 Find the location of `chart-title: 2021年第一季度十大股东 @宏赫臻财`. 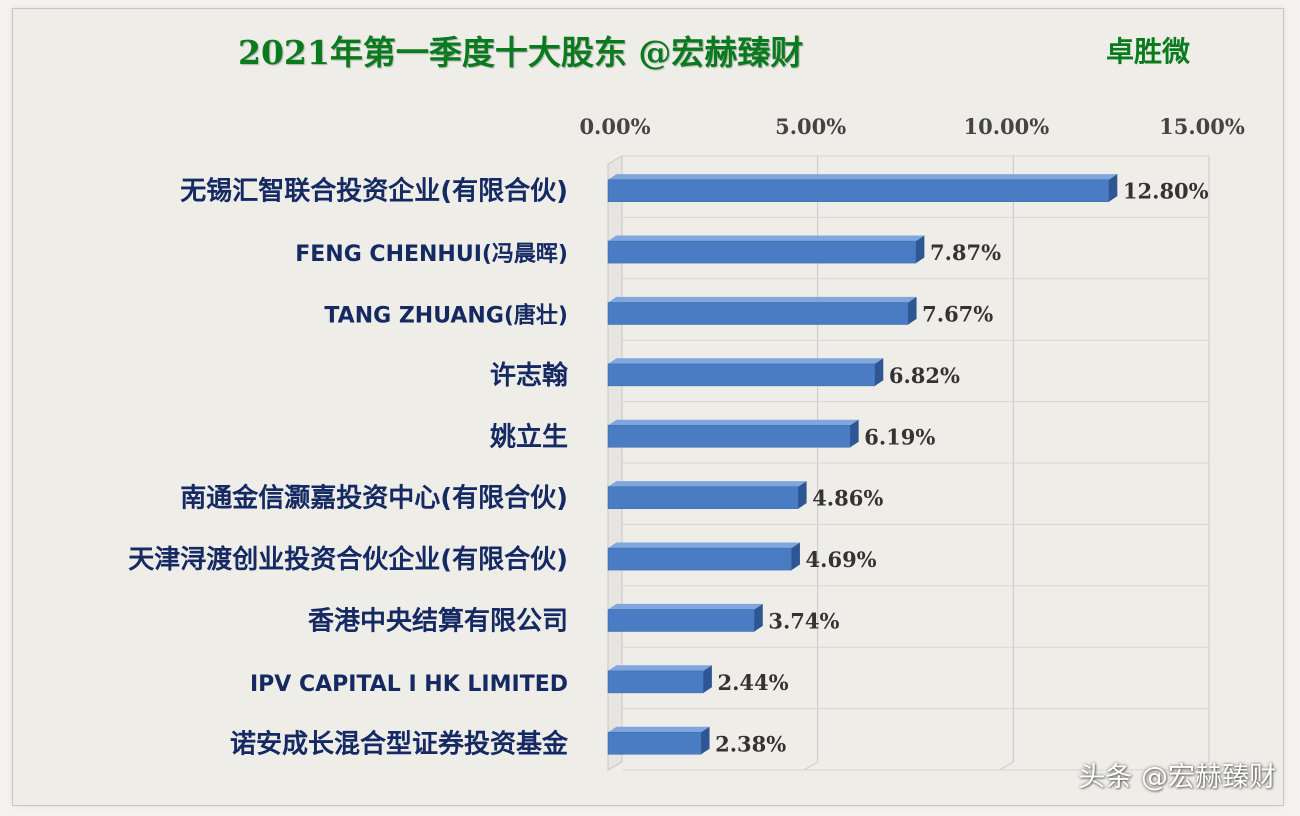

chart-title: 2021年第一季度十大股东 @宏赫臻财 is located at coordinates (521, 52).